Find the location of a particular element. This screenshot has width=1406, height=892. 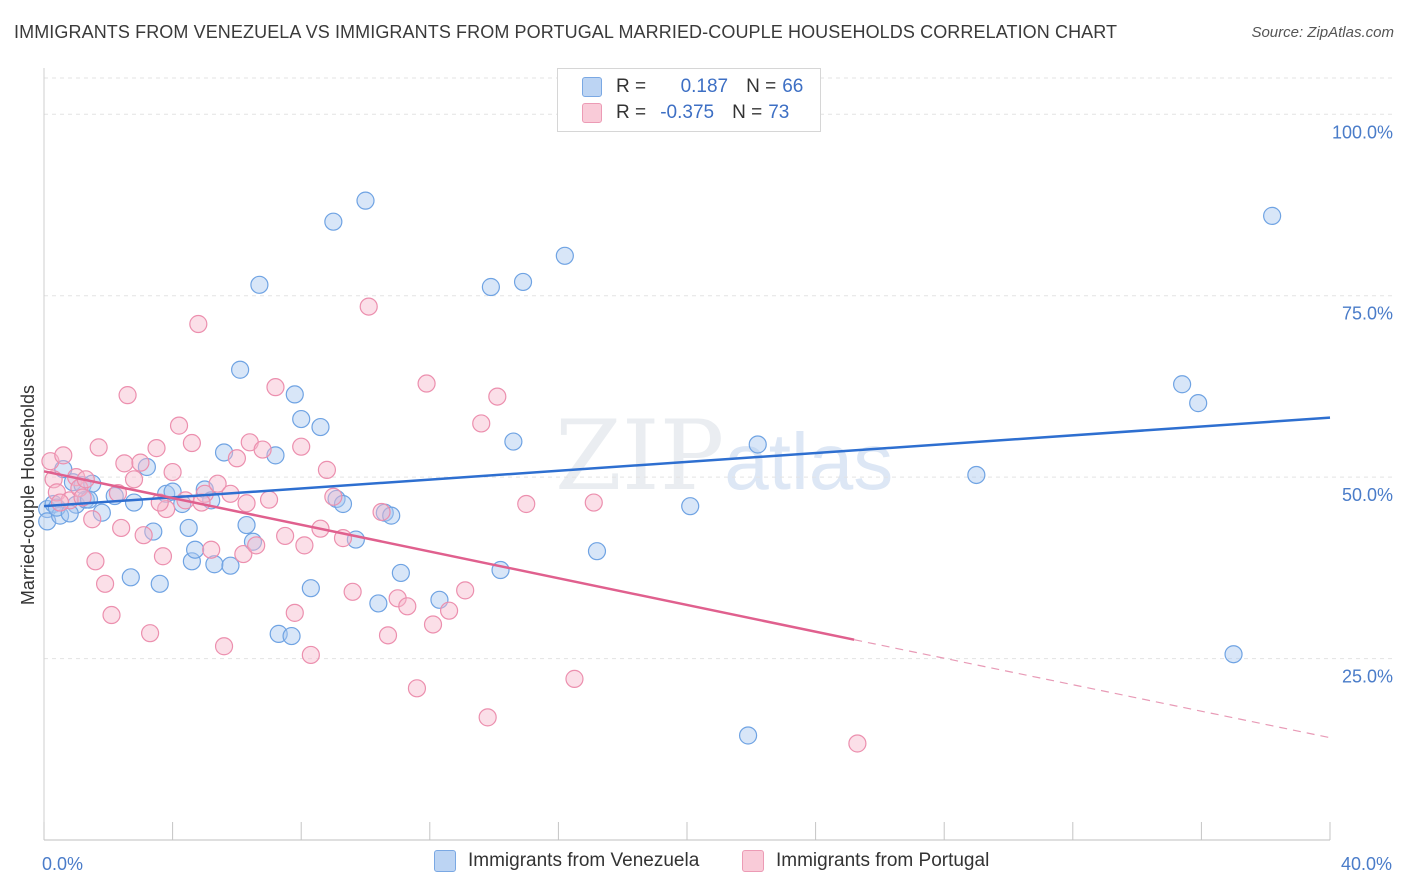

bottom-legend-swatch-portugal is located at coordinates (753, 861).